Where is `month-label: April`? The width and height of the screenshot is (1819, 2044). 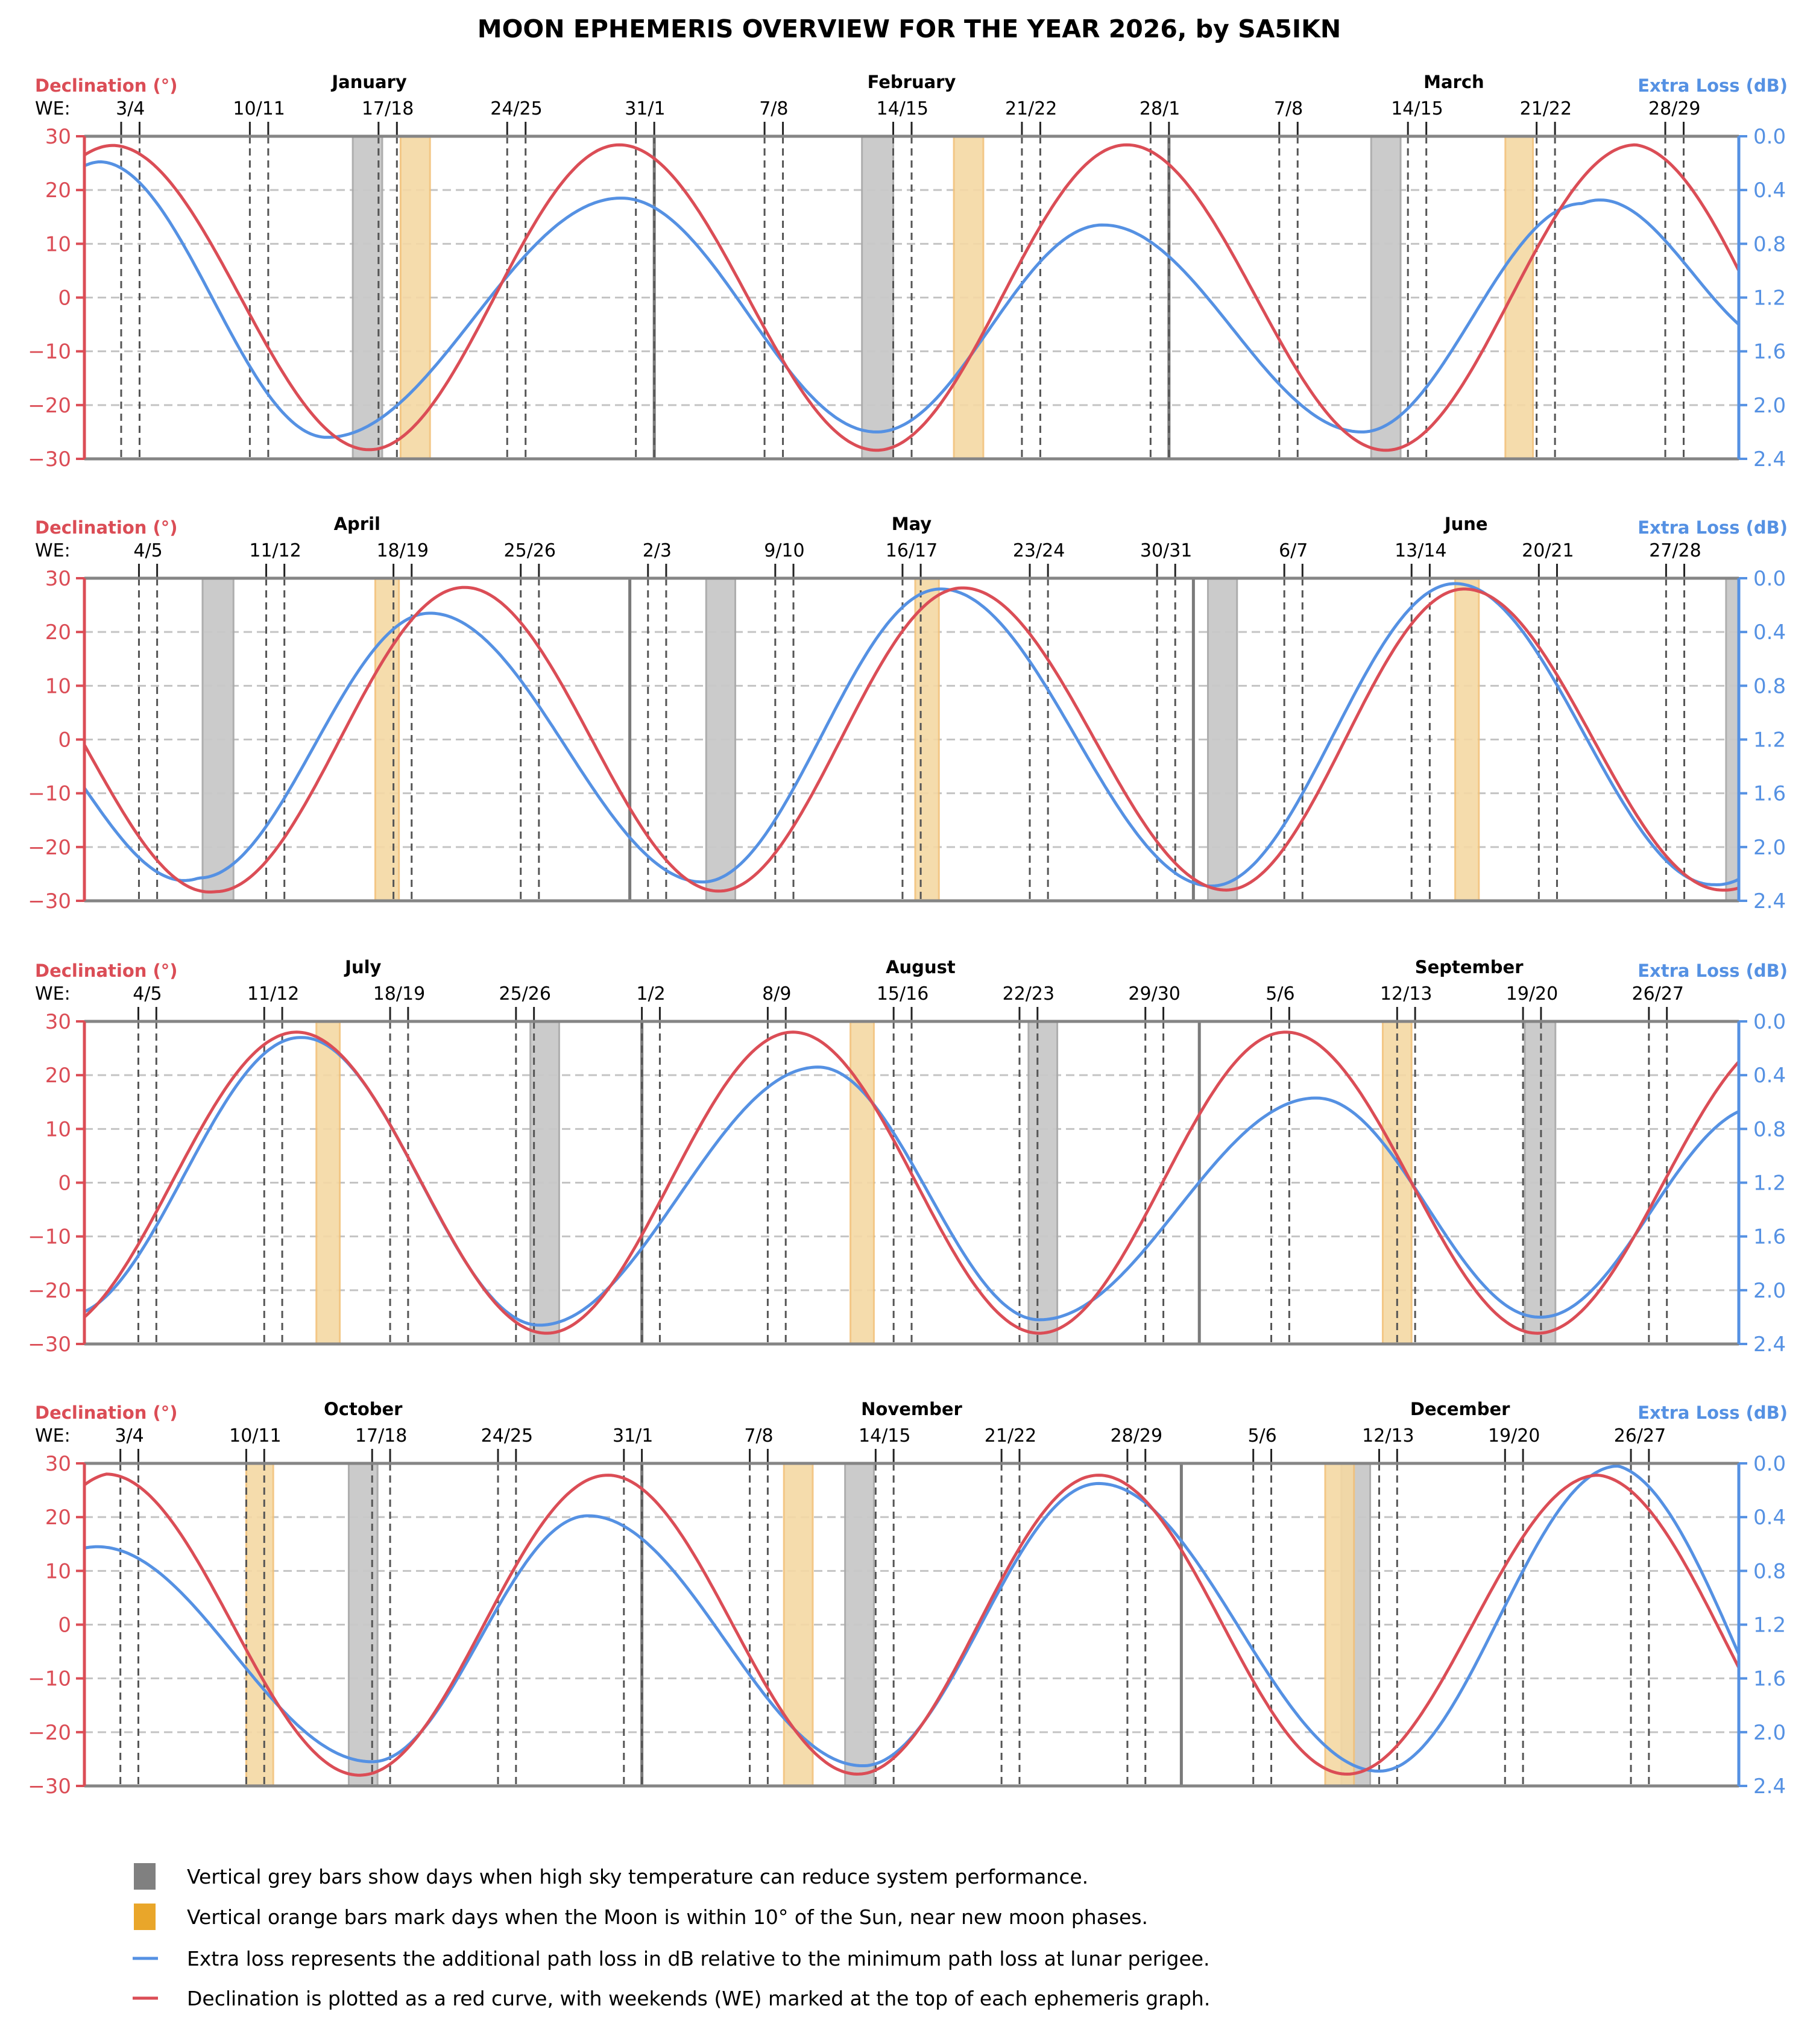 month-label: April is located at coordinates (357, 524).